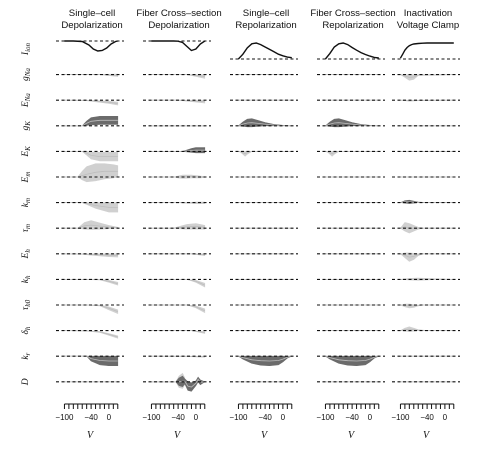  I want to click on panel-fx-dep-gna, so click(177, 76).